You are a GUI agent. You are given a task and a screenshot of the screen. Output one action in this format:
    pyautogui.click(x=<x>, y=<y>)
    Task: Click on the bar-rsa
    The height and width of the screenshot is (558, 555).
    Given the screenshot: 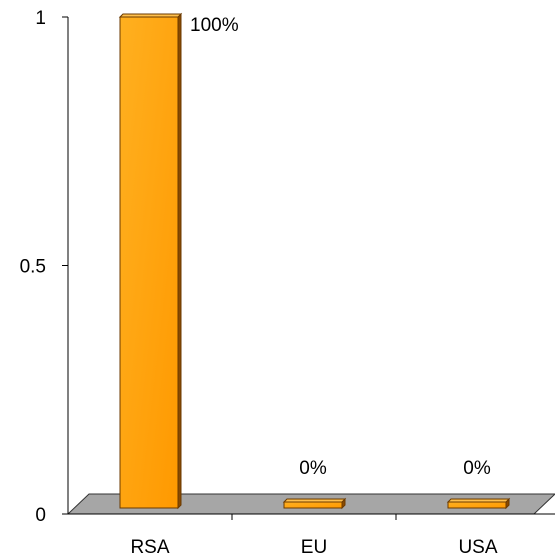 What is the action you would take?
    pyautogui.click(x=150, y=261)
    